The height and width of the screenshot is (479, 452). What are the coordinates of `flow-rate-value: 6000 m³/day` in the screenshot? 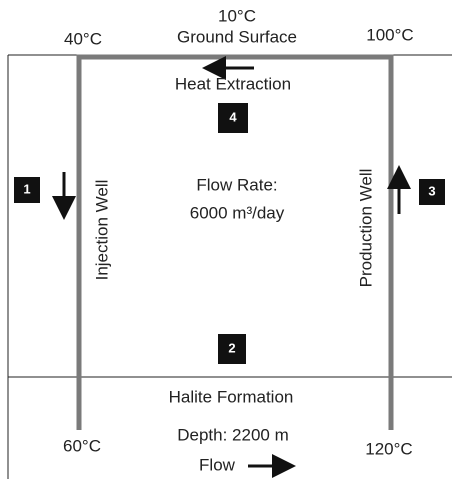 It's located at (237, 212).